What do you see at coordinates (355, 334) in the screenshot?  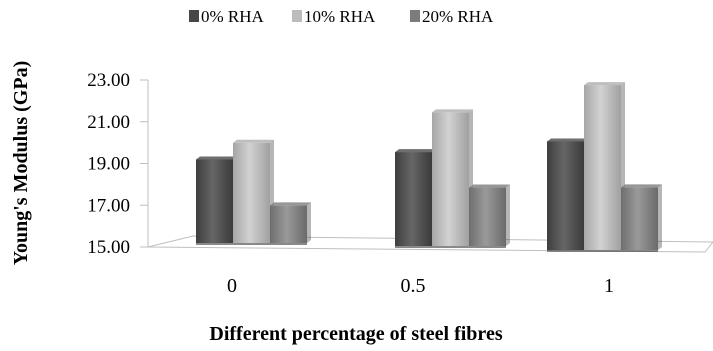 I see `x-axis-title: Different percentage of steel fibres` at bounding box center [355, 334].